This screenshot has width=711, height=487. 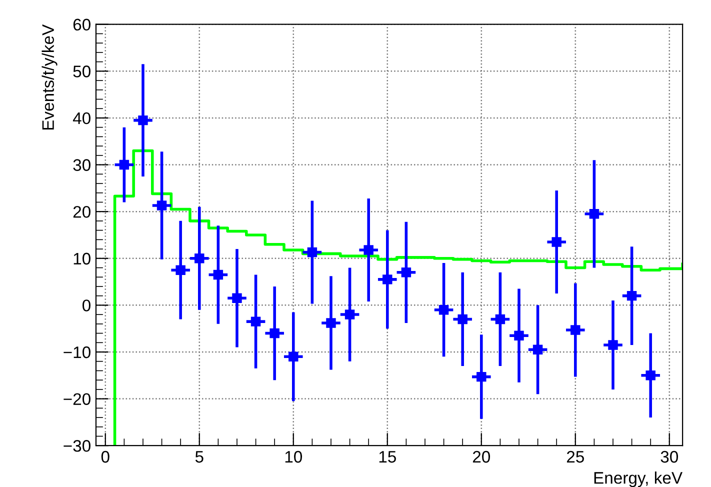 I want to click on y-tick-label: 50, so click(x=81, y=72).